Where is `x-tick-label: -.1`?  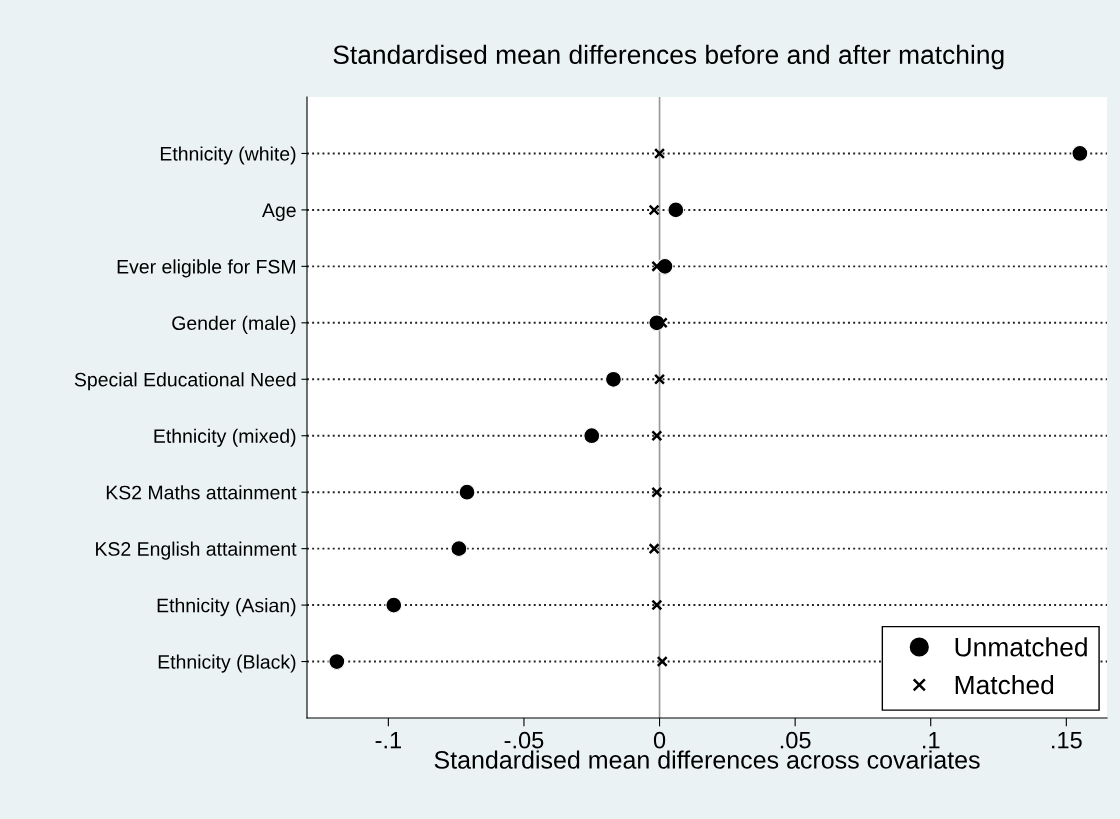 x-tick-label: -.1 is located at coordinates (388, 740).